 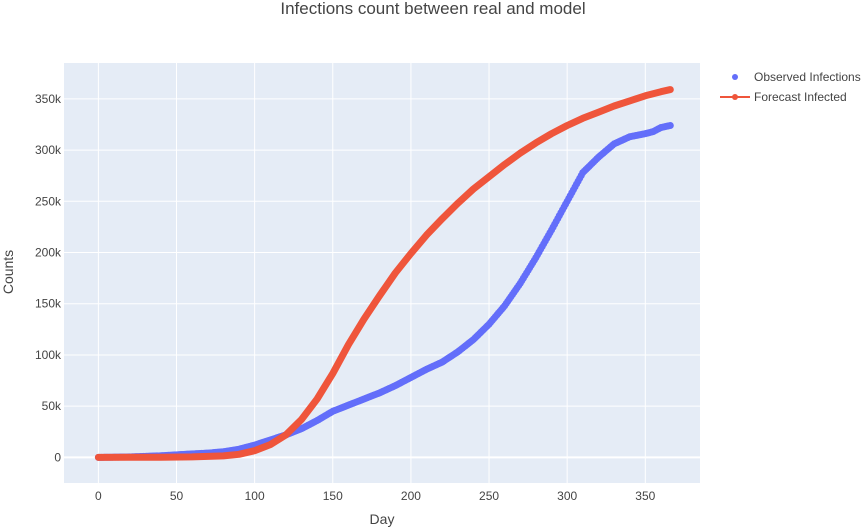 I want to click on y-tick-label: 0, so click(x=57, y=457).